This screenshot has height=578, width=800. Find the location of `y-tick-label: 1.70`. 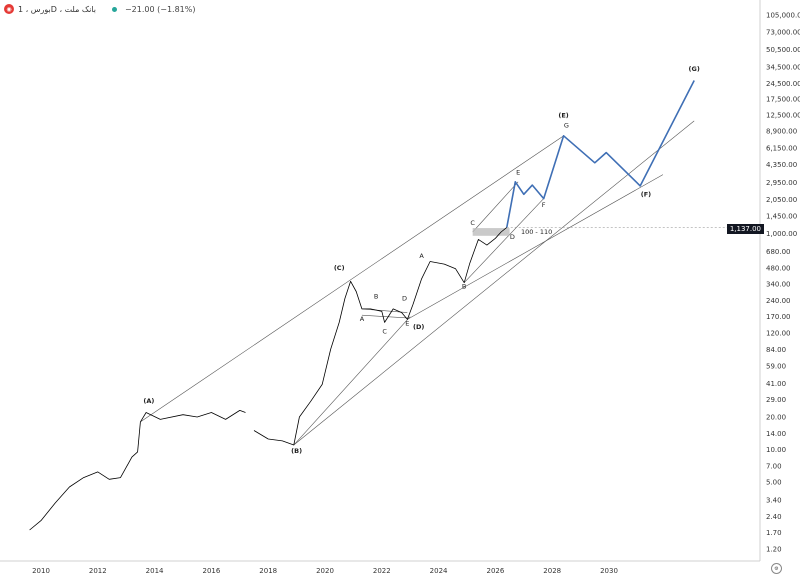

y-tick-label: 1.70 is located at coordinates (774, 533).